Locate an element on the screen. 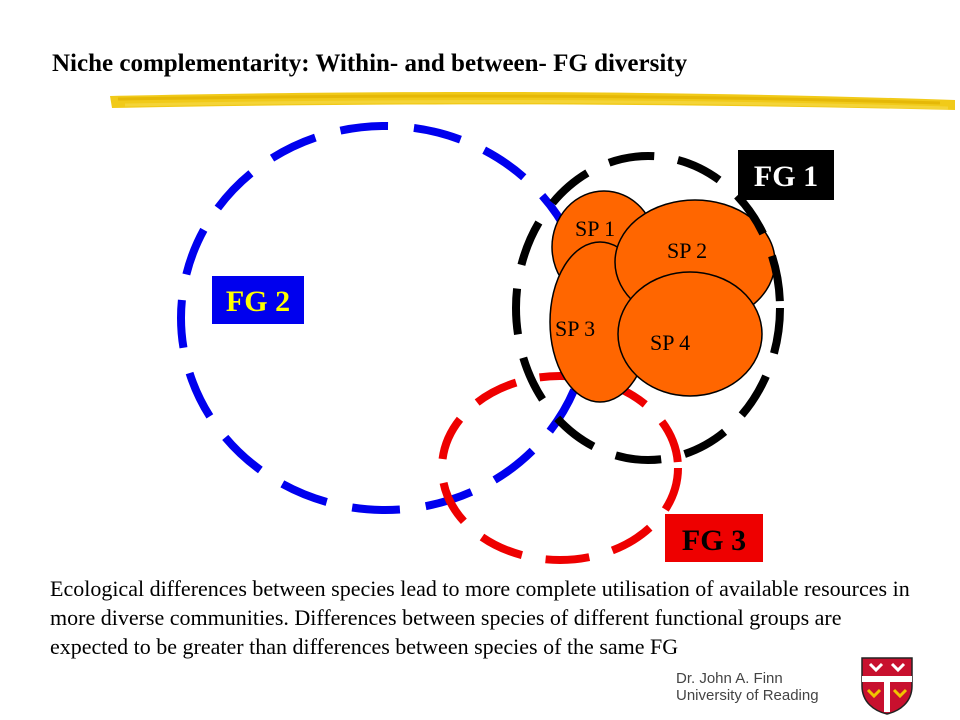 The width and height of the screenshot is (960, 720). svg-text: FG 3 is located at coordinates (714, 540).